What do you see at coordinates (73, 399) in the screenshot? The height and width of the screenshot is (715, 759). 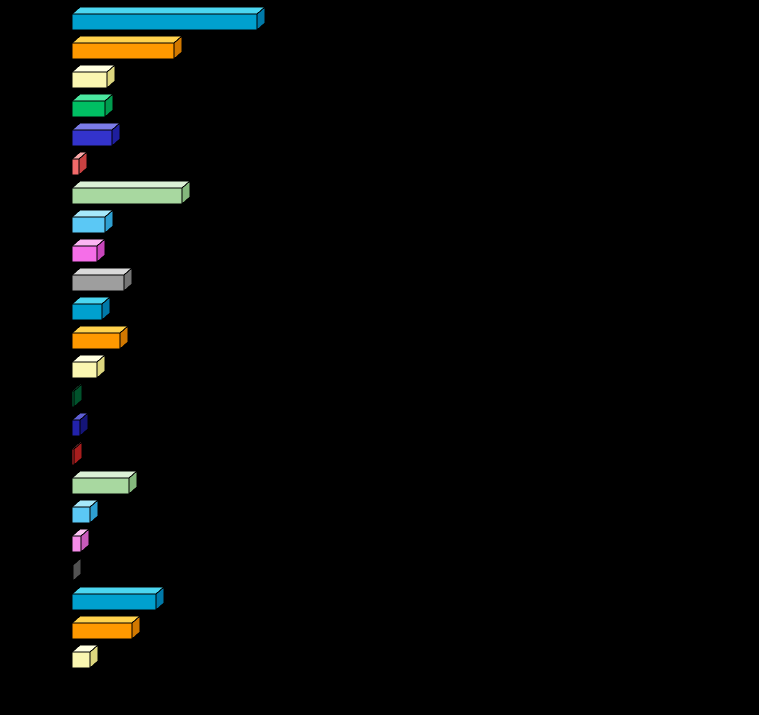 I see `bar-14-front-face` at bounding box center [73, 399].